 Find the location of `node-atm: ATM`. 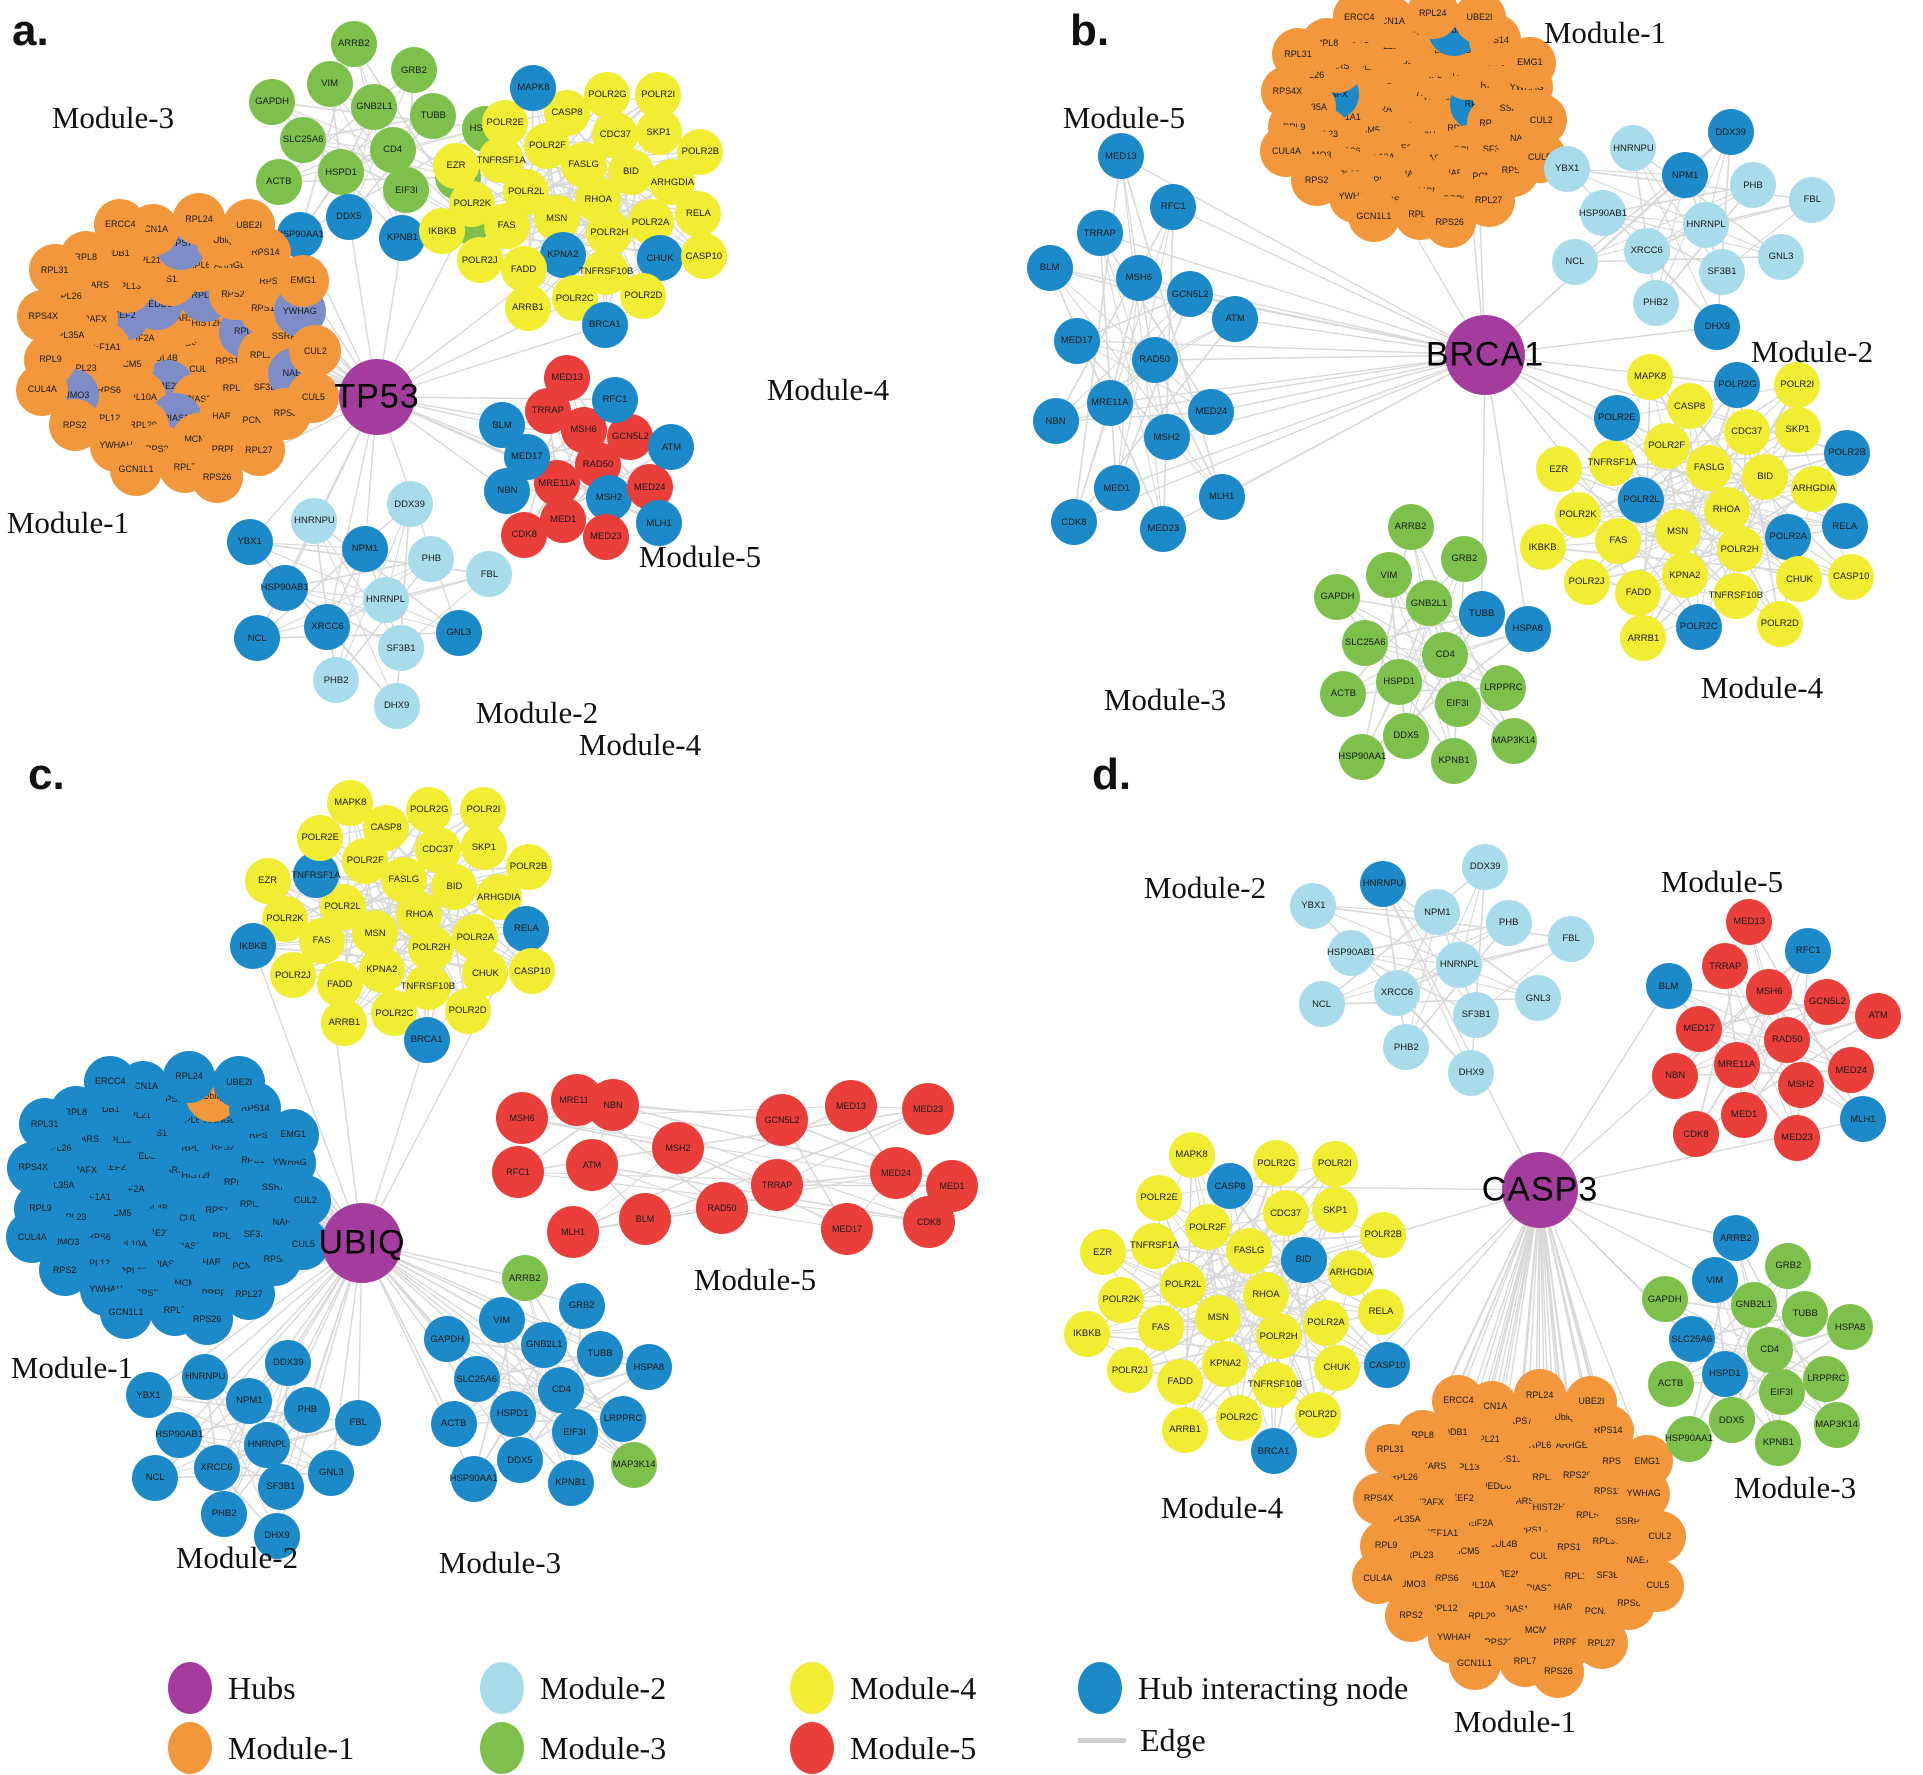

node-atm: ATM is located at coordinates (592, 1165).